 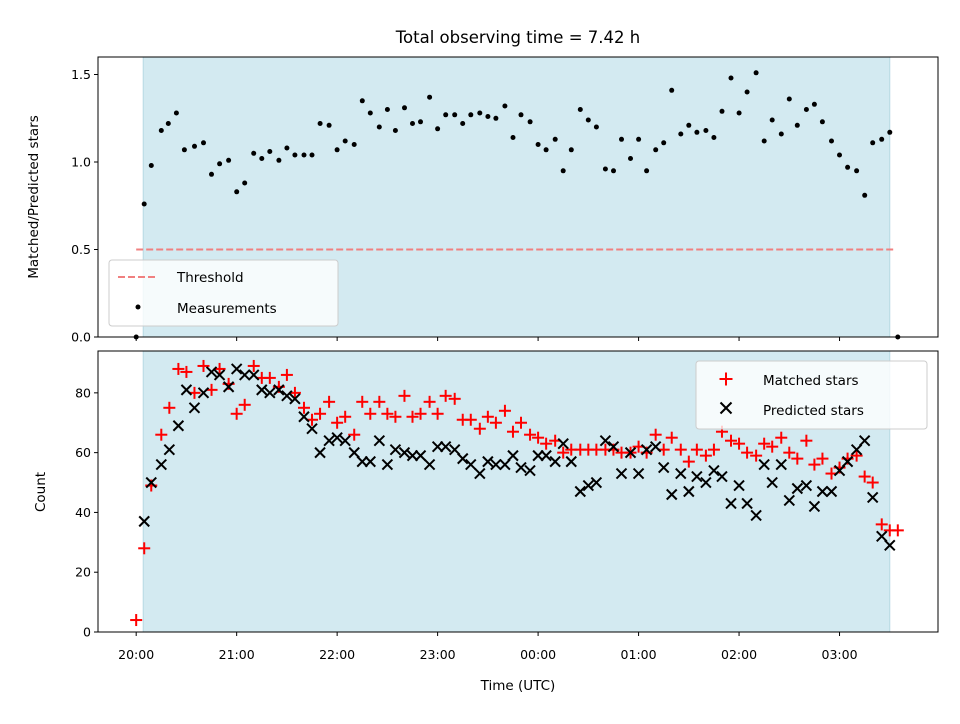 I want to click on count-legend: Matched stars Predicted stars, so click(x=811, y=395).